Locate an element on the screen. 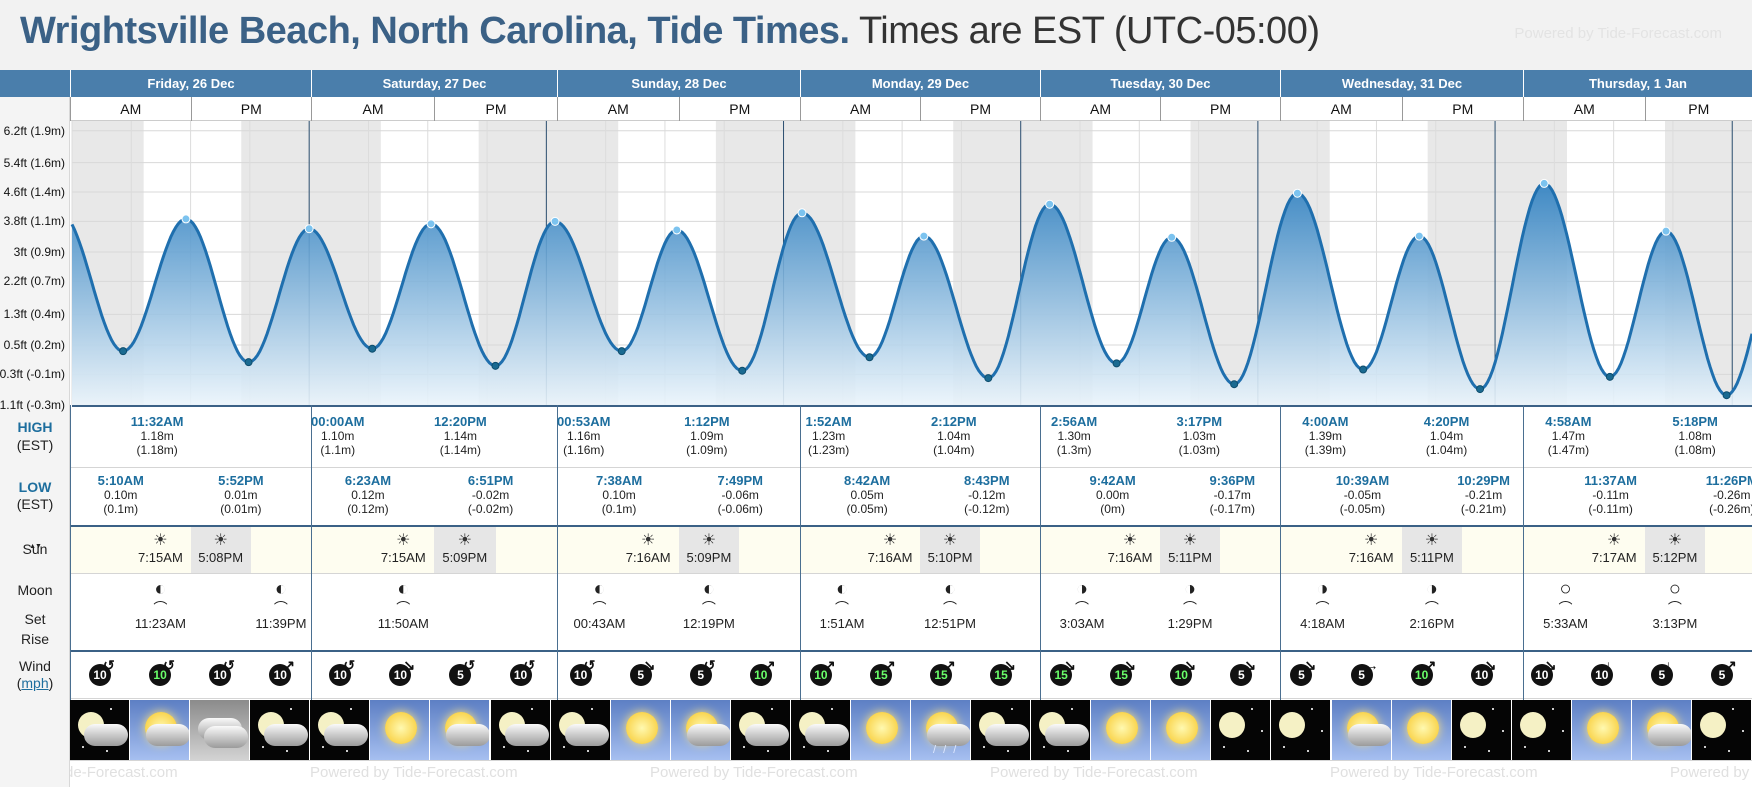  moonset-time: 1:29PM is located at coordinates (1190, 623).